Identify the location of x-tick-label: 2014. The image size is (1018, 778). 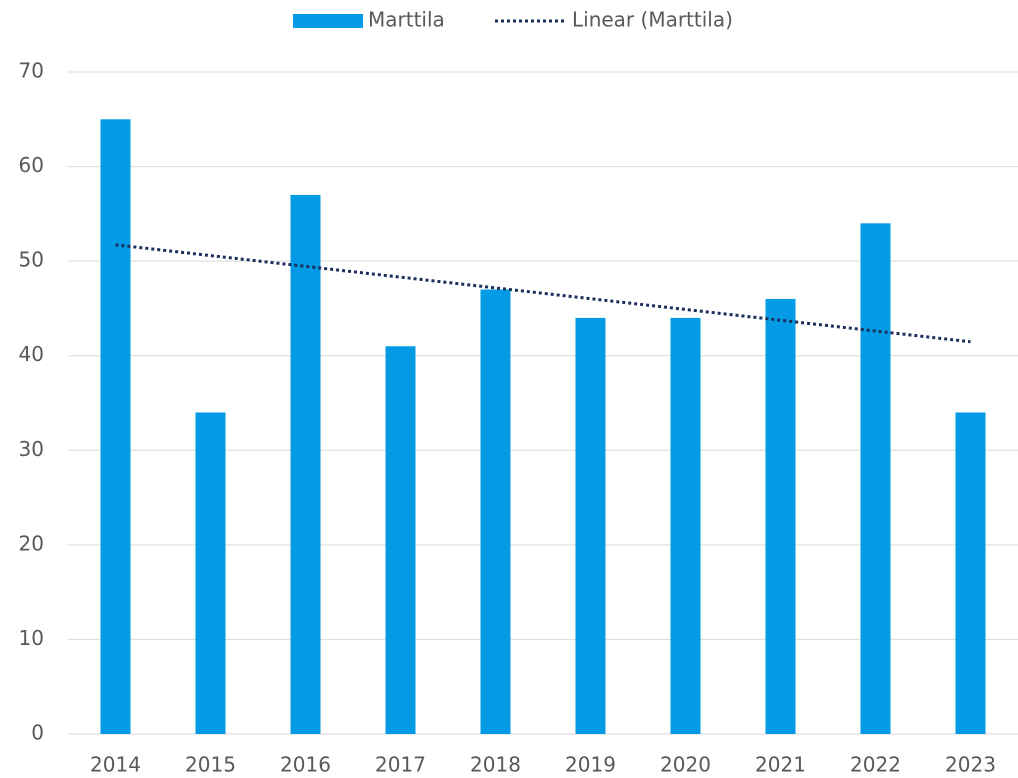
(115, 765).